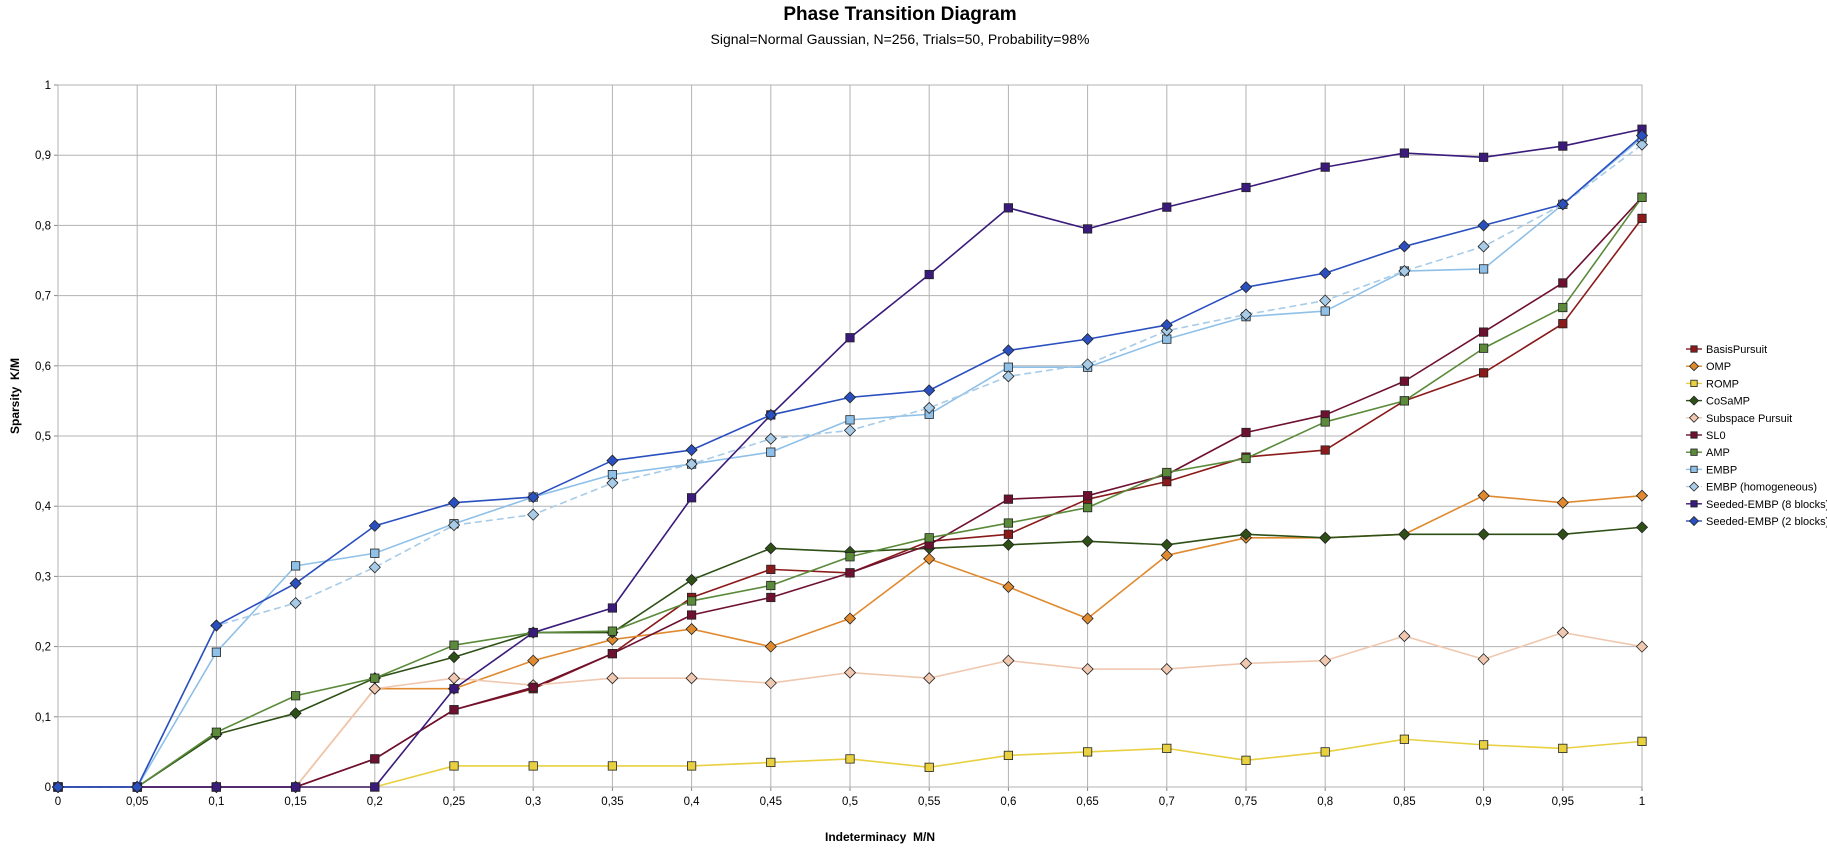 The width and height of the screenshot is (1827, 853). I want to click on x-tick-label: 0,7, so click(1167, 802).